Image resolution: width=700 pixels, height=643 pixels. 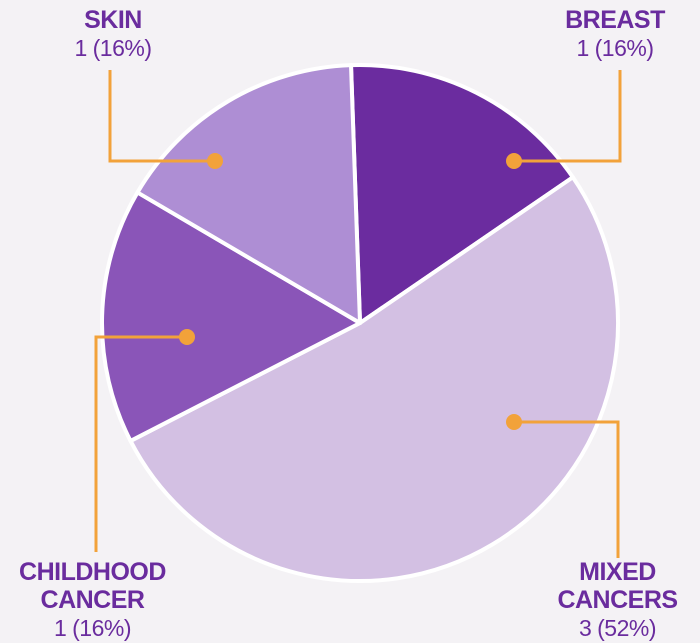 What do you see at coordinates (514, 161) in the screenshot?
I see `leader-dot-breast` at bounding box center [514, 161].